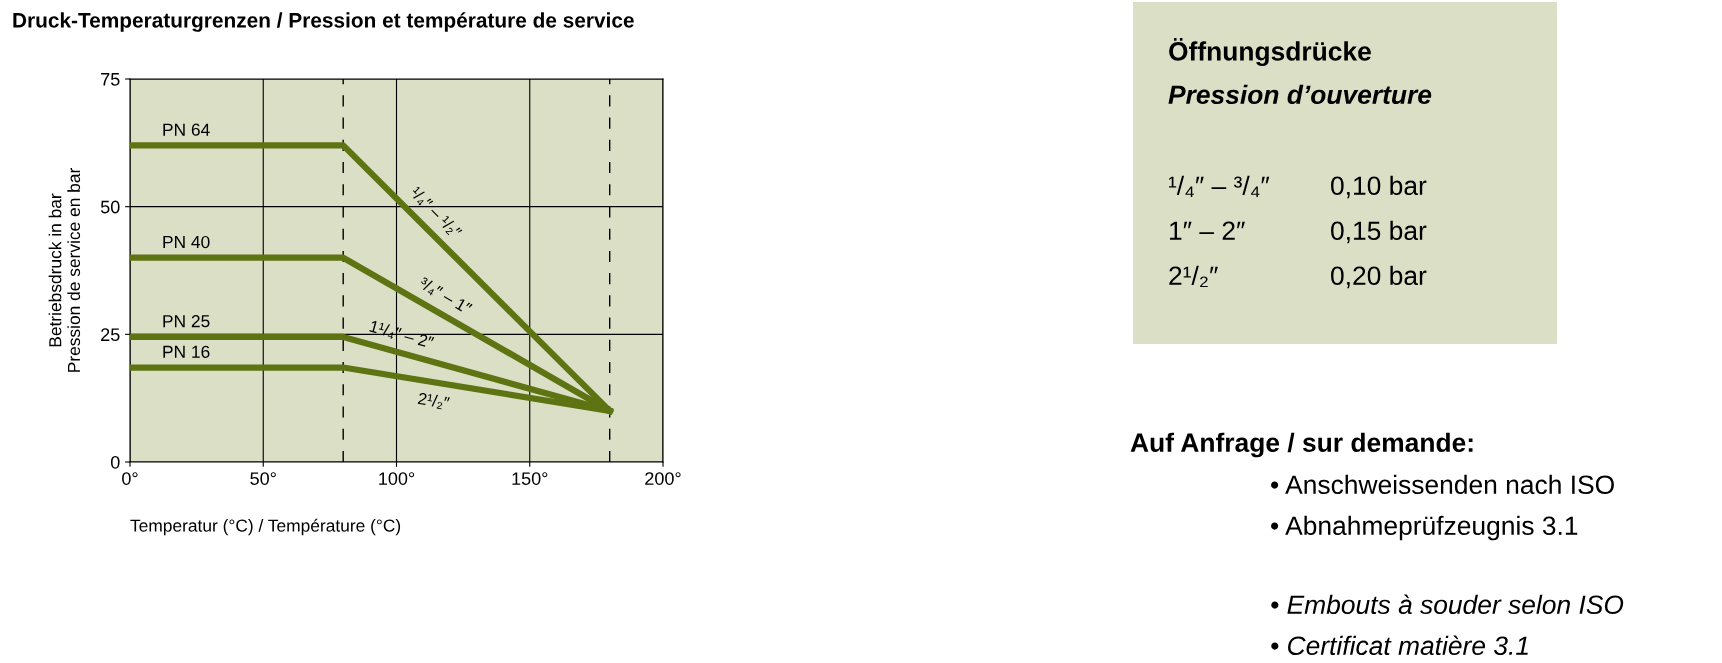 Image resolution: width=1722 pixels, height=663 pixels. I want to click on y-tick-label: 75, so click(110, 79).